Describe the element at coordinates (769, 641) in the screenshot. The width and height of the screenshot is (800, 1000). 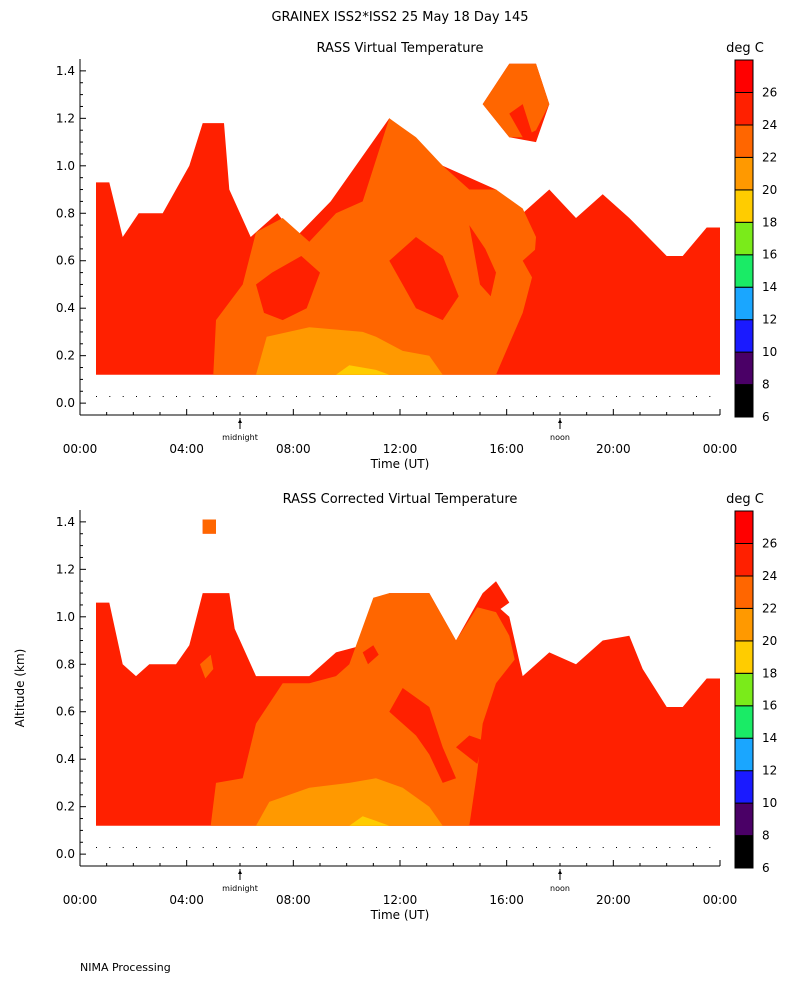
I see `colorbar-tick-label: 20` at that location.